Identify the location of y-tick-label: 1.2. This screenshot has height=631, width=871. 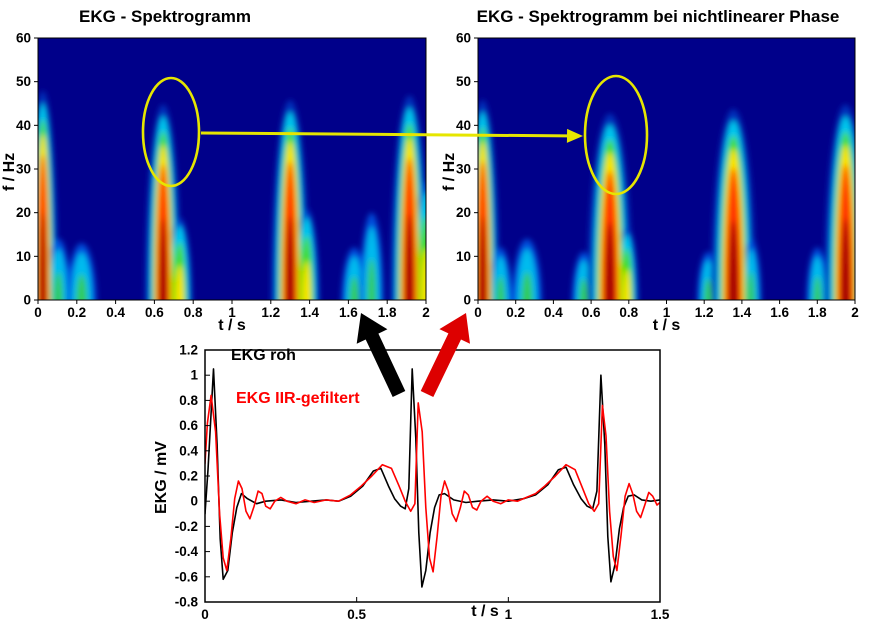
(188, 350).